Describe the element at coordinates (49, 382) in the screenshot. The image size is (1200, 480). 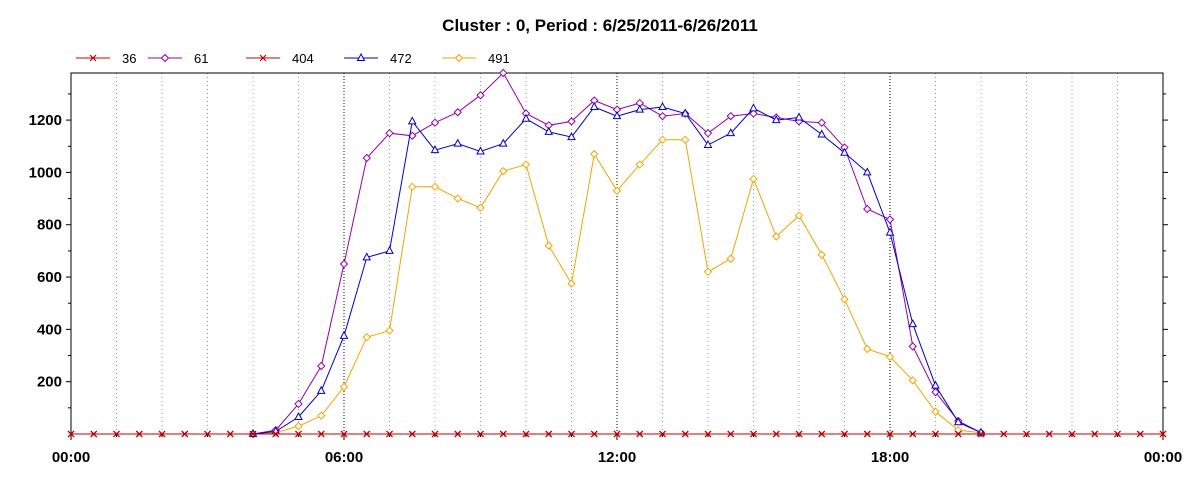
I see `y-tick-label: 200` at that location.